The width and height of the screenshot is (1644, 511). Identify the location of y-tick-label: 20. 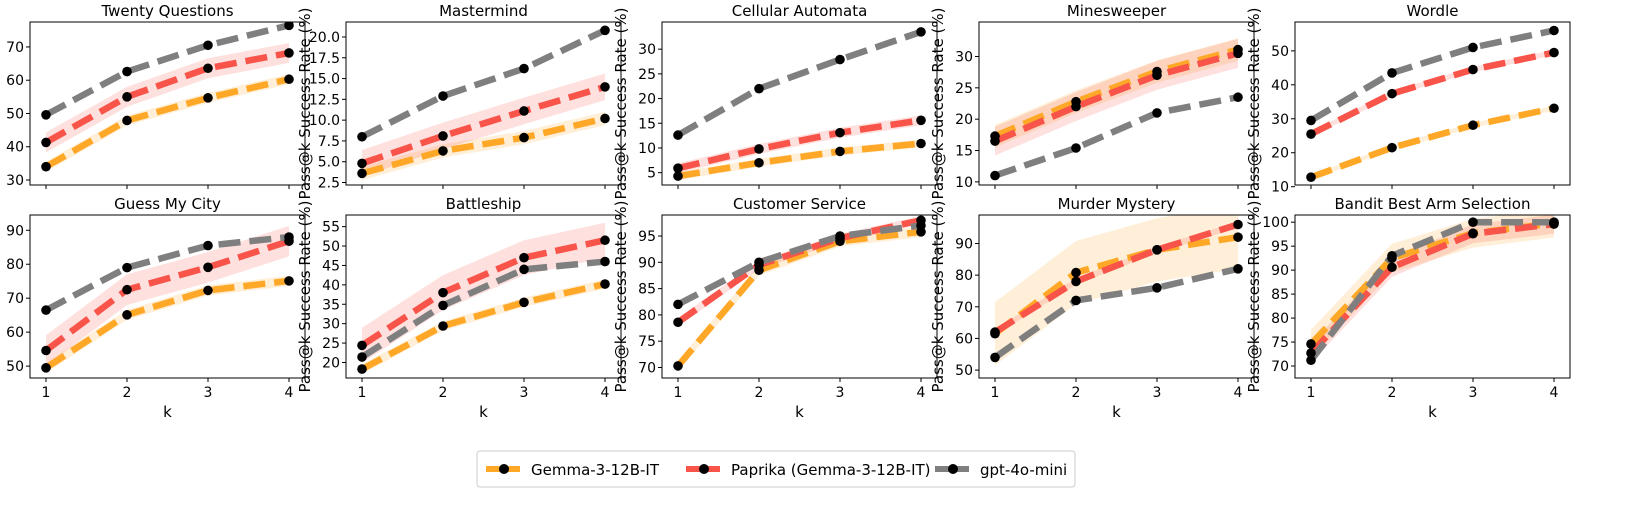
(1280, 154).